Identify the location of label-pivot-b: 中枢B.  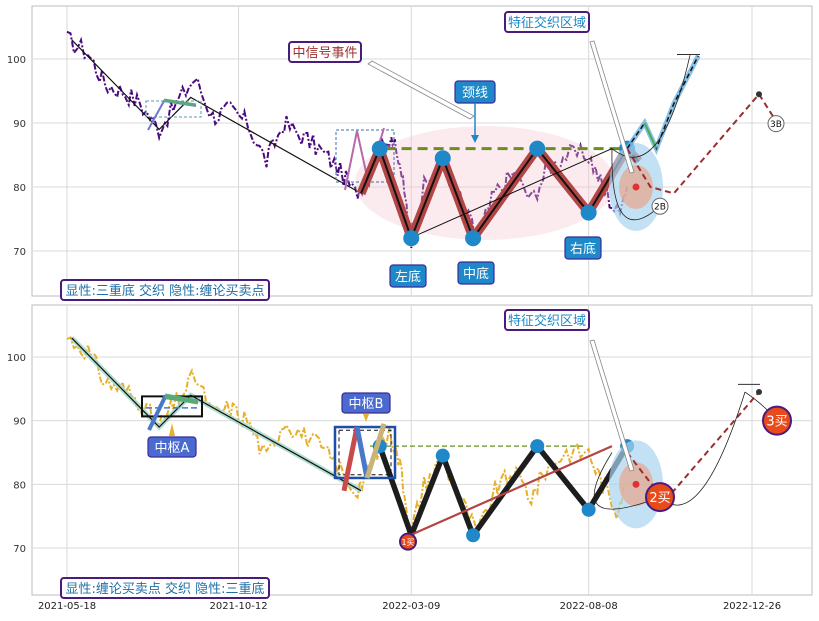
(366, 403).